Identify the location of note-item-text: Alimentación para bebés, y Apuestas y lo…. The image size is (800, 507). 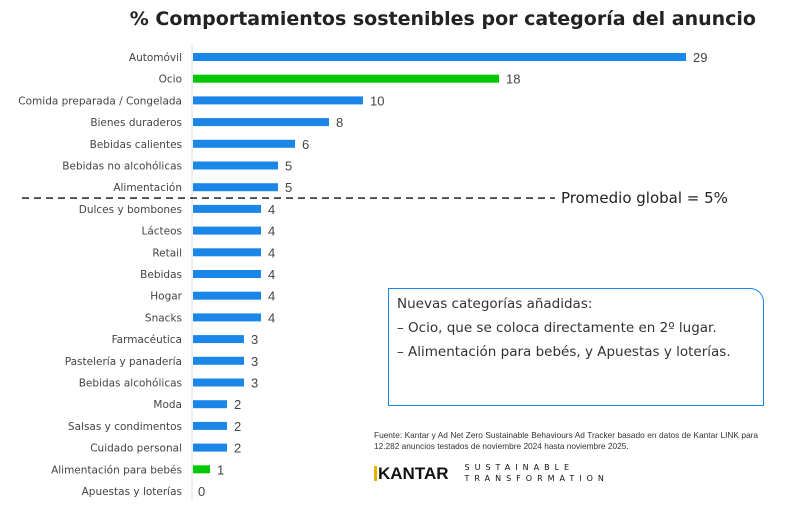
(569, 352).